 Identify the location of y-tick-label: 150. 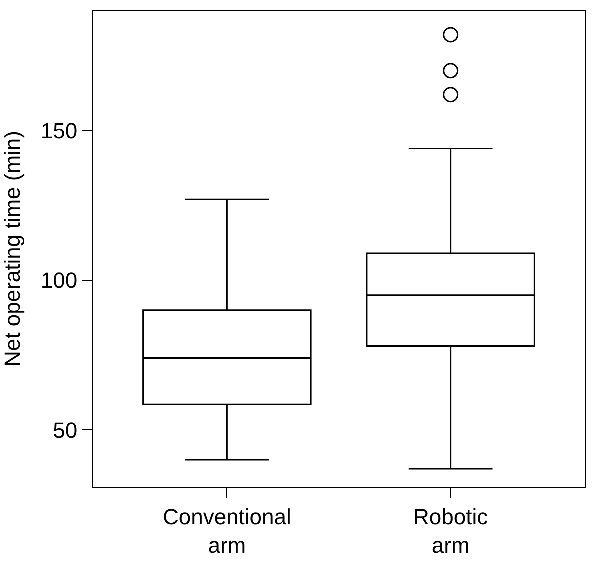
(59, 131).